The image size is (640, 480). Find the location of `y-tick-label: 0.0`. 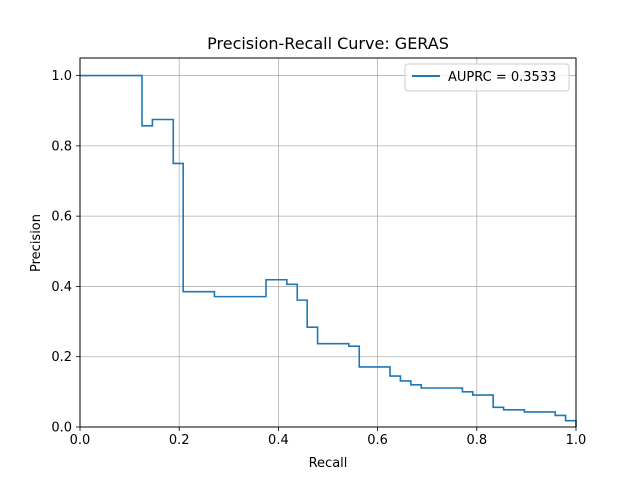

y-tick-label: 0.0 is located at coordinates (61, 428).